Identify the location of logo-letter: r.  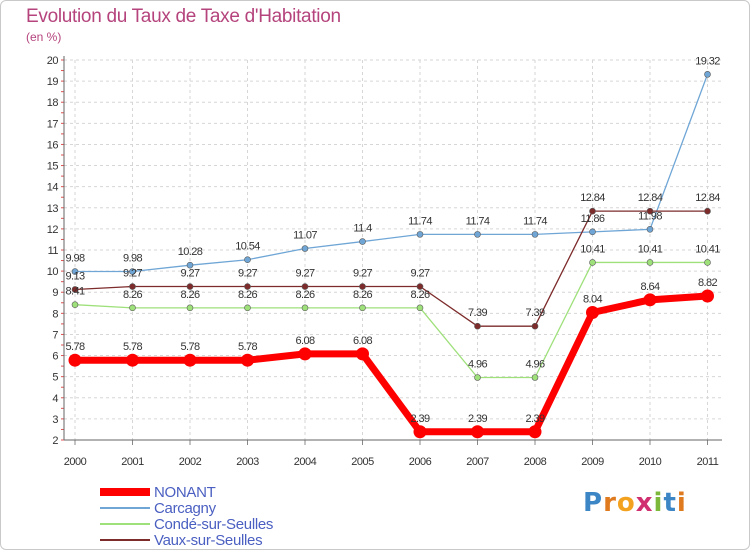
(610, 503).